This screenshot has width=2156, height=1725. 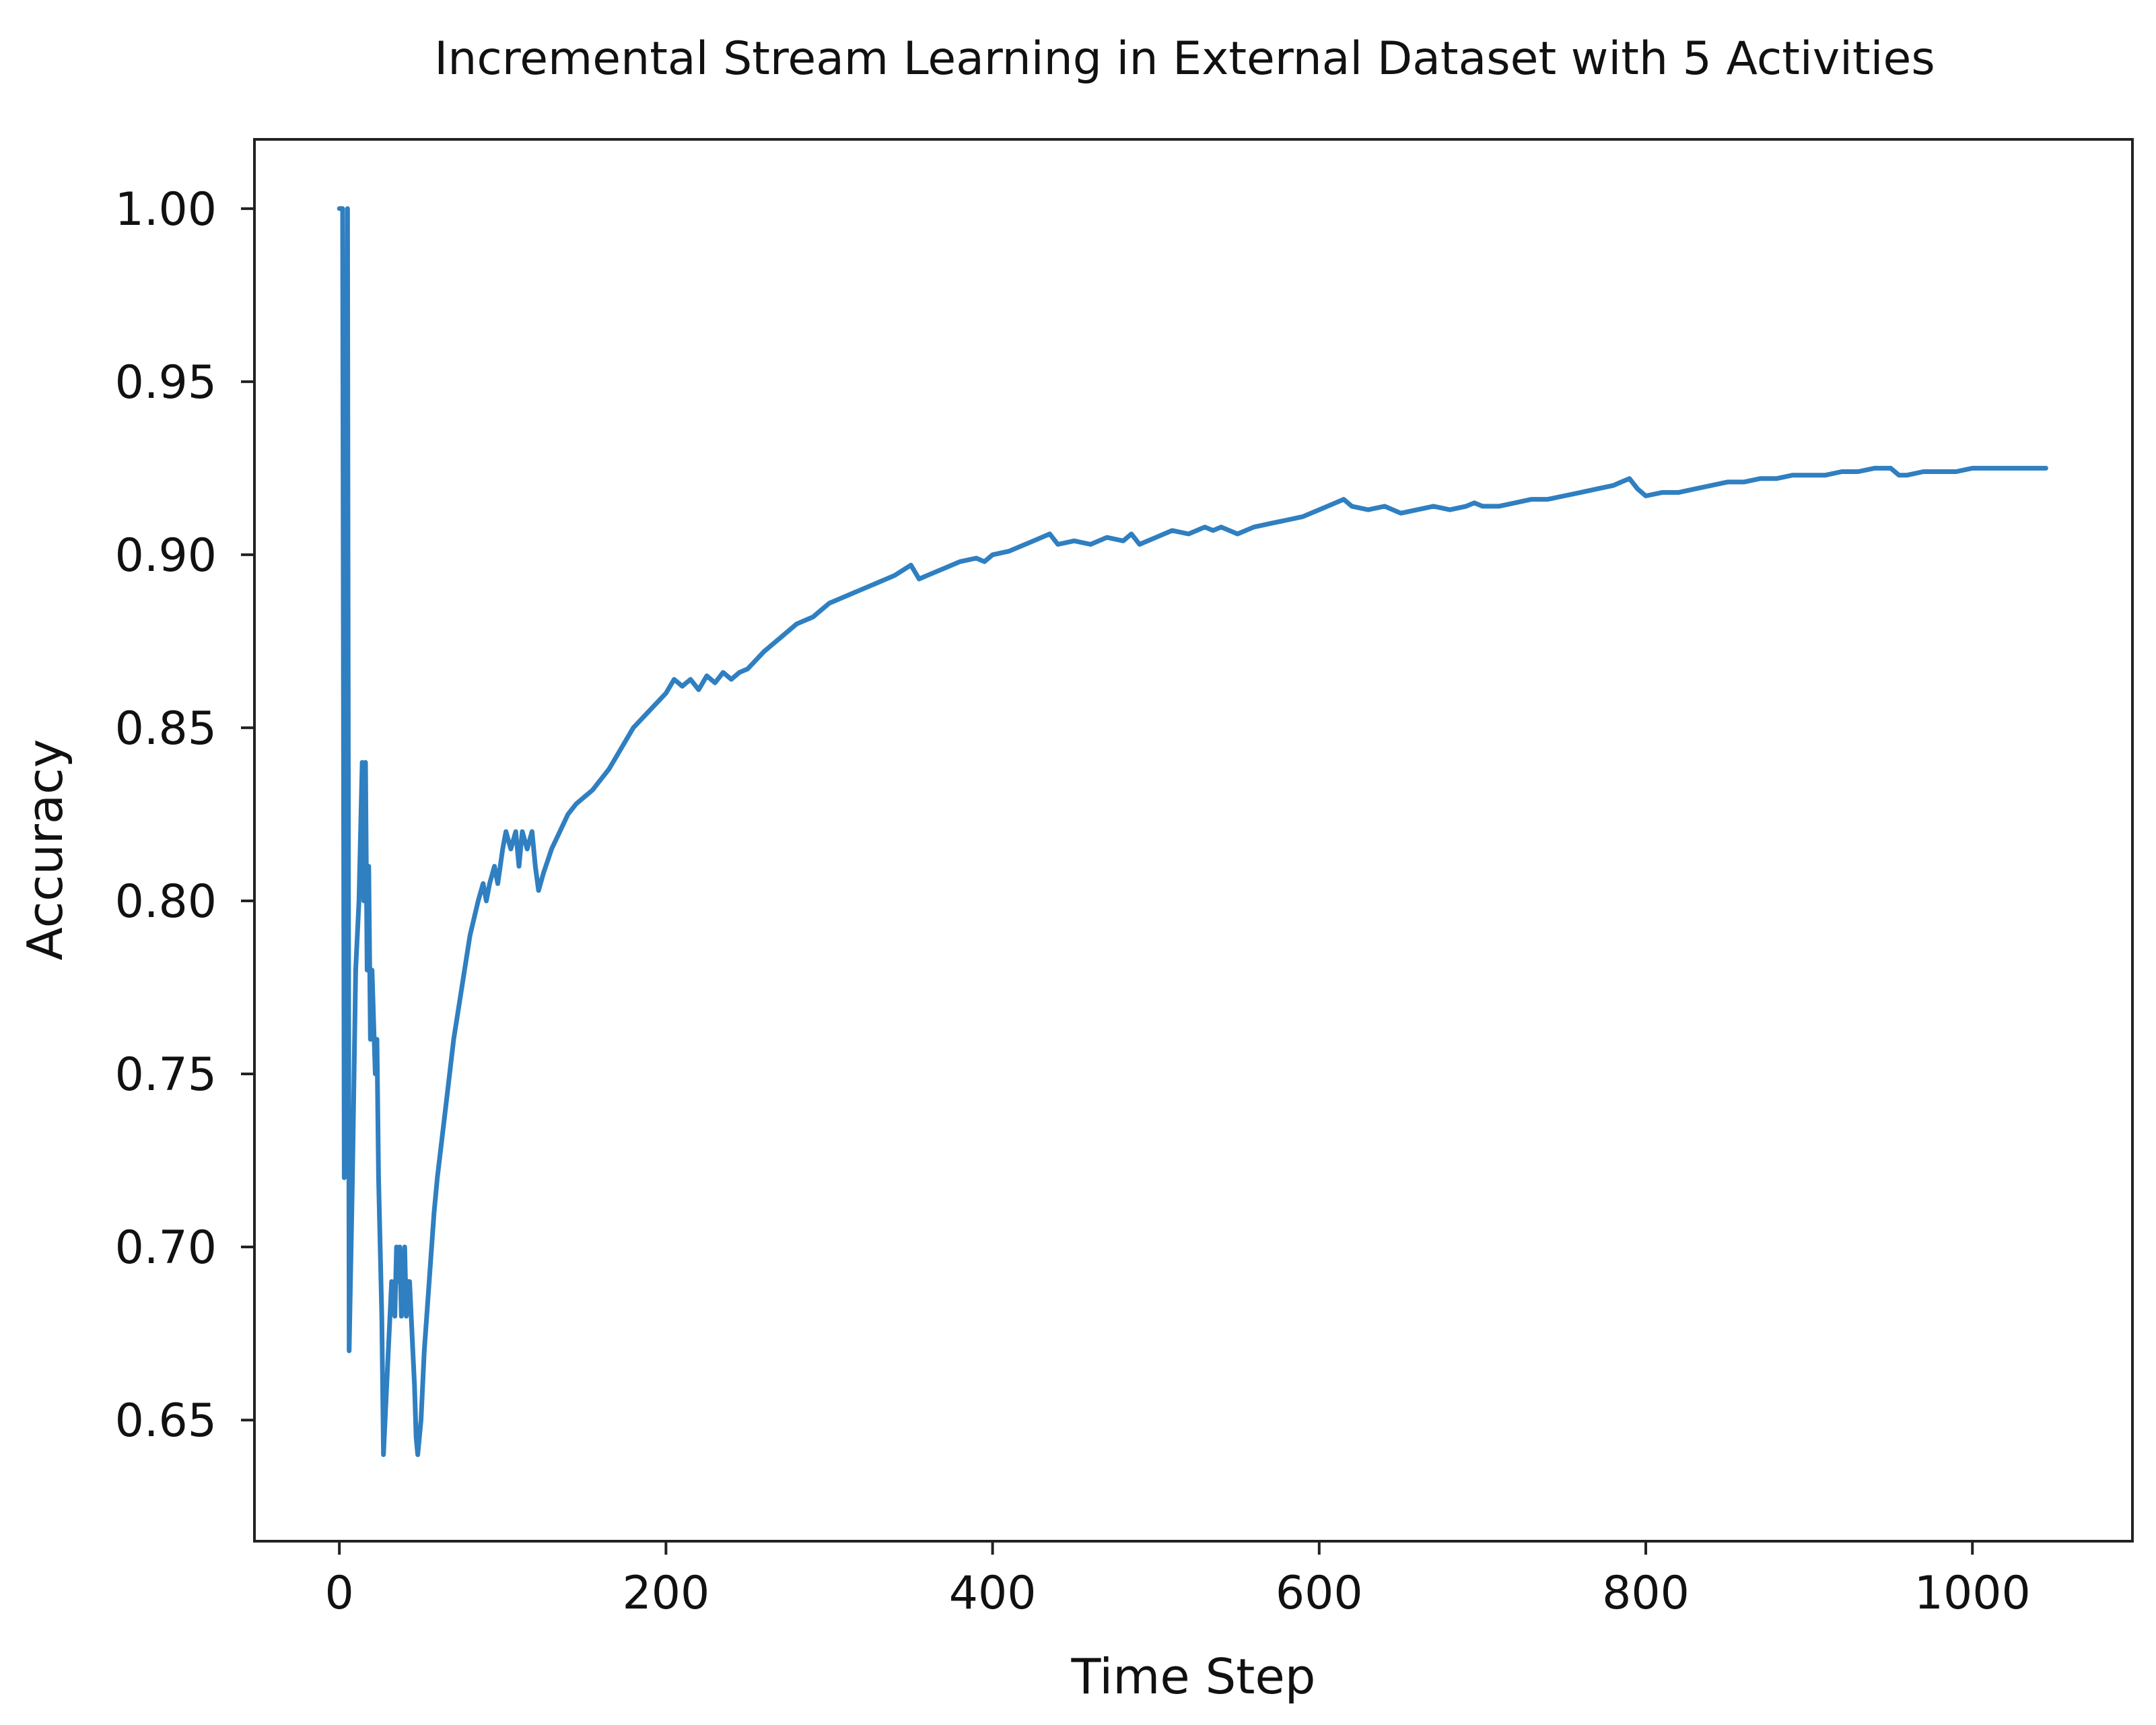 What do you see at coordinates (166, 1075) in the screenshot?
I see `y-tick-label: 0.75` at bounding box center [166, 1075].